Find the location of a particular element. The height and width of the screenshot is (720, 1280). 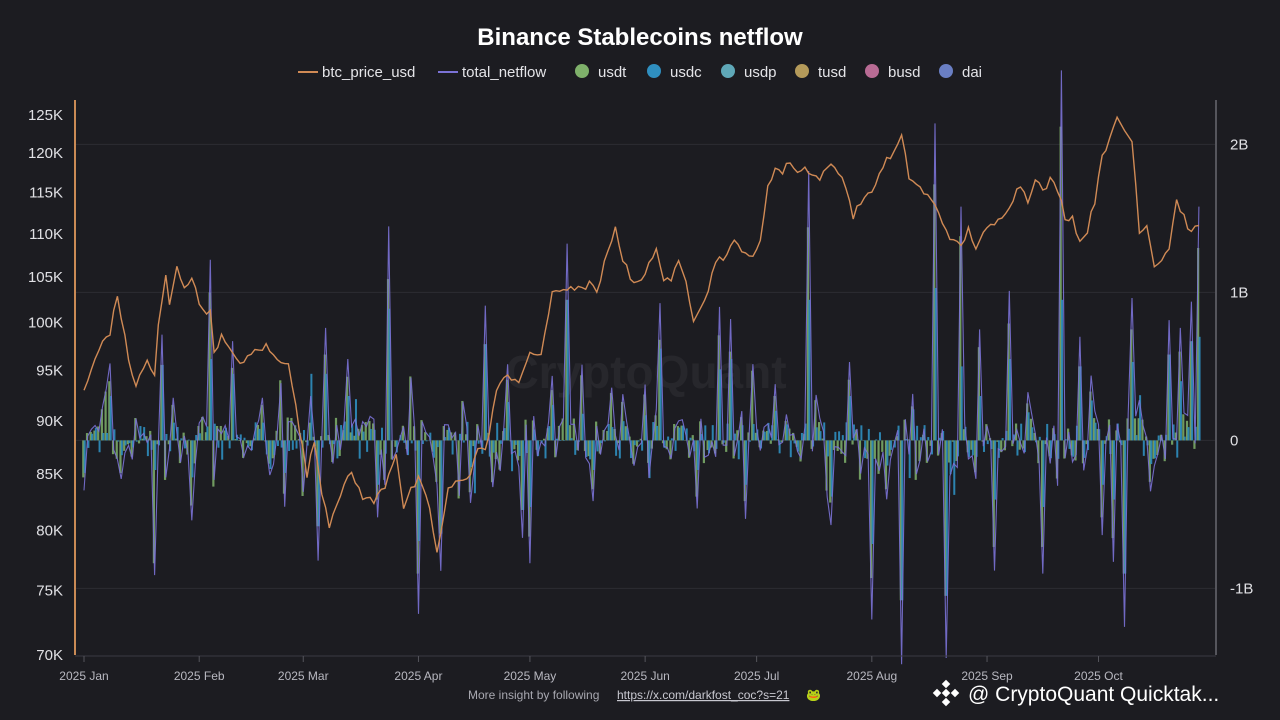

legend-label-total_netflow: total_netflow is located at coordinates (504, 72).